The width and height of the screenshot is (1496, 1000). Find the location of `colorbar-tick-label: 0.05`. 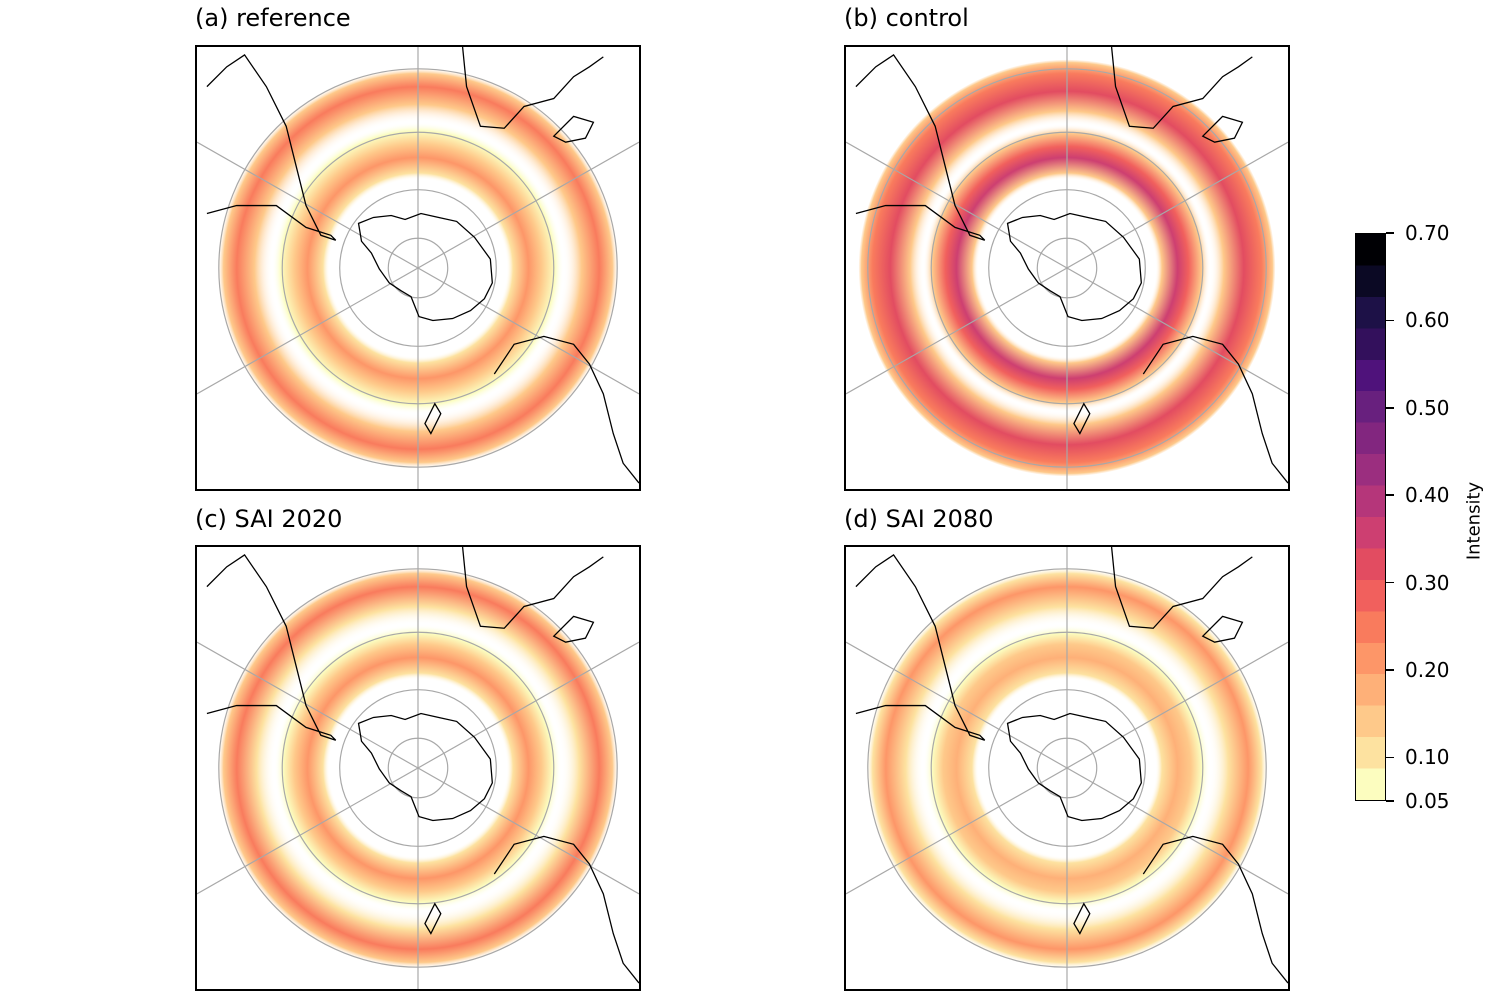

colorbar-tick-label: 0.05 is located at coordinates (1427, 801).